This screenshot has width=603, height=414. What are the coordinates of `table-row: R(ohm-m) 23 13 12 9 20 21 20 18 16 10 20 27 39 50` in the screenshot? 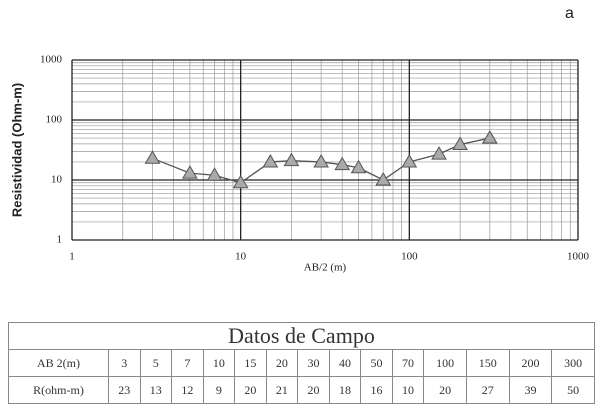 It's located at (301, 390).